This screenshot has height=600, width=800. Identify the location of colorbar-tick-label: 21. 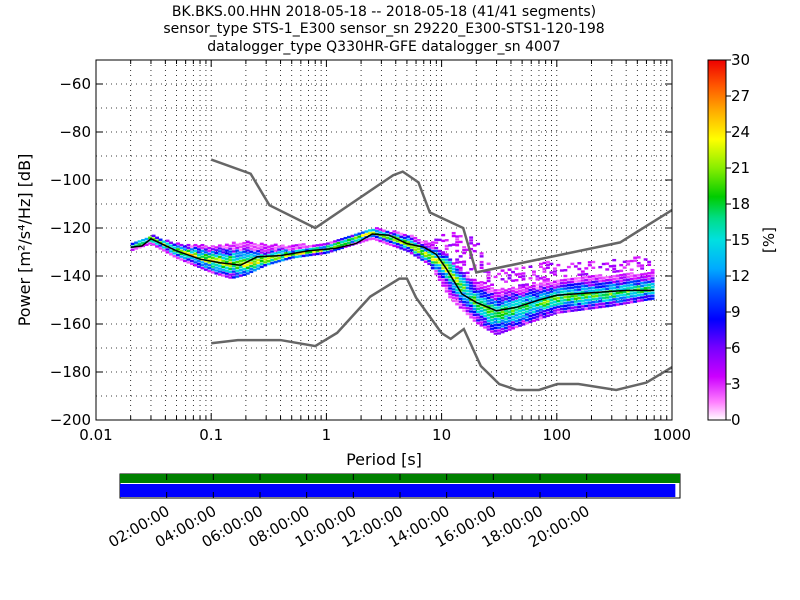
(740, 168).